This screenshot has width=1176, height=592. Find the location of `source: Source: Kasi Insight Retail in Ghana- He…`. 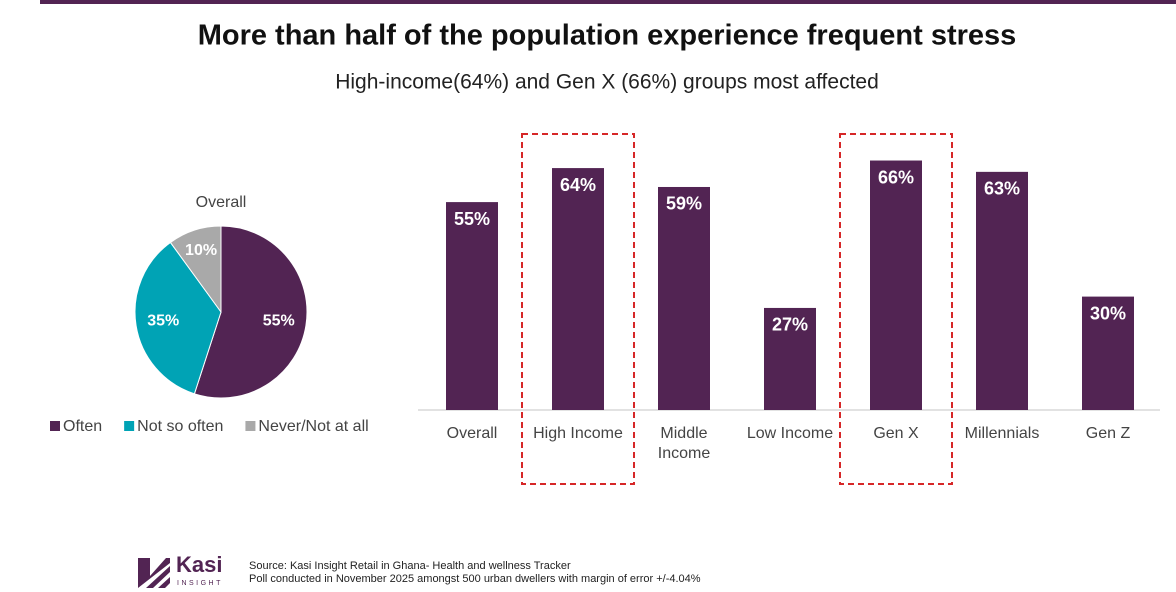

source: Source: Kasi Insight Retail in Ghana- He… is located at coordinates (410, 566).